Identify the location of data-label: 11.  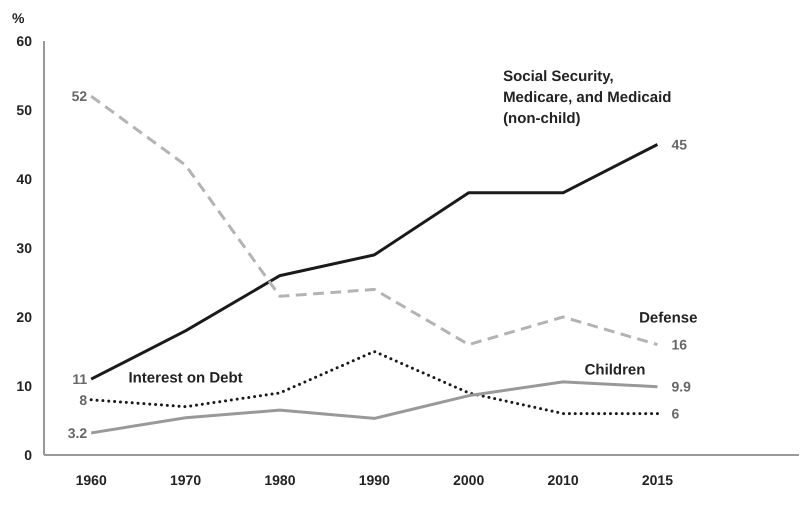
(80, 379).